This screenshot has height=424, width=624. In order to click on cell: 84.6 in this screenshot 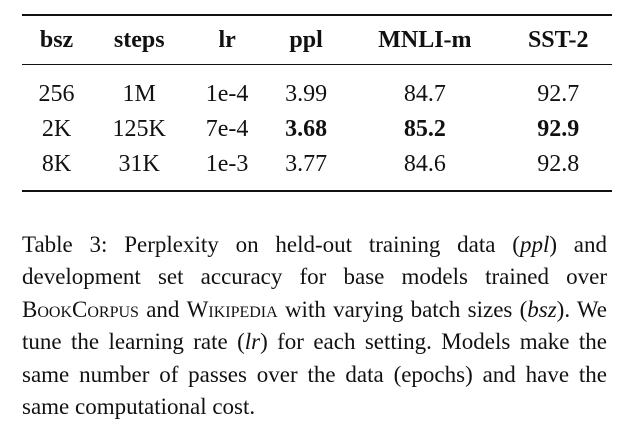, I will do `click(424, 164)`.